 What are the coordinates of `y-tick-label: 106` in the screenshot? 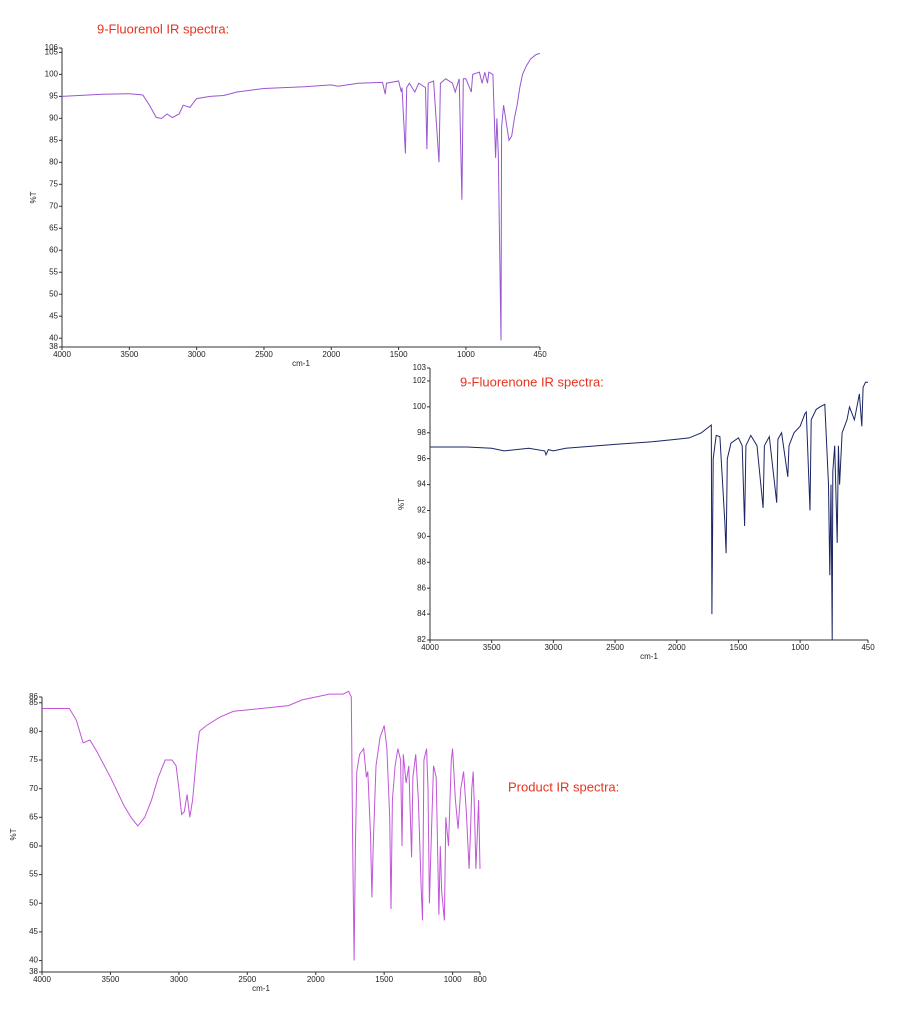 It's located at (52, 47).